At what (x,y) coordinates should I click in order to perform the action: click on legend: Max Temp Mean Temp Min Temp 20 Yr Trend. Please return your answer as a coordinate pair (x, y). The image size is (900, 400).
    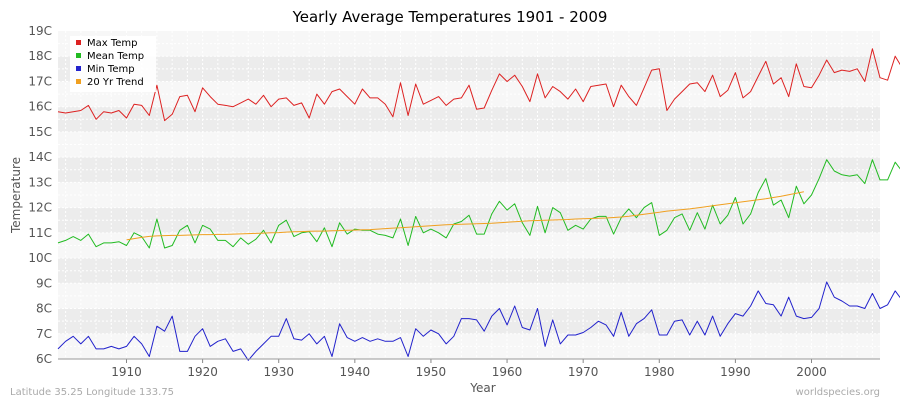
    Looking at the image, I should click on (113, 64).